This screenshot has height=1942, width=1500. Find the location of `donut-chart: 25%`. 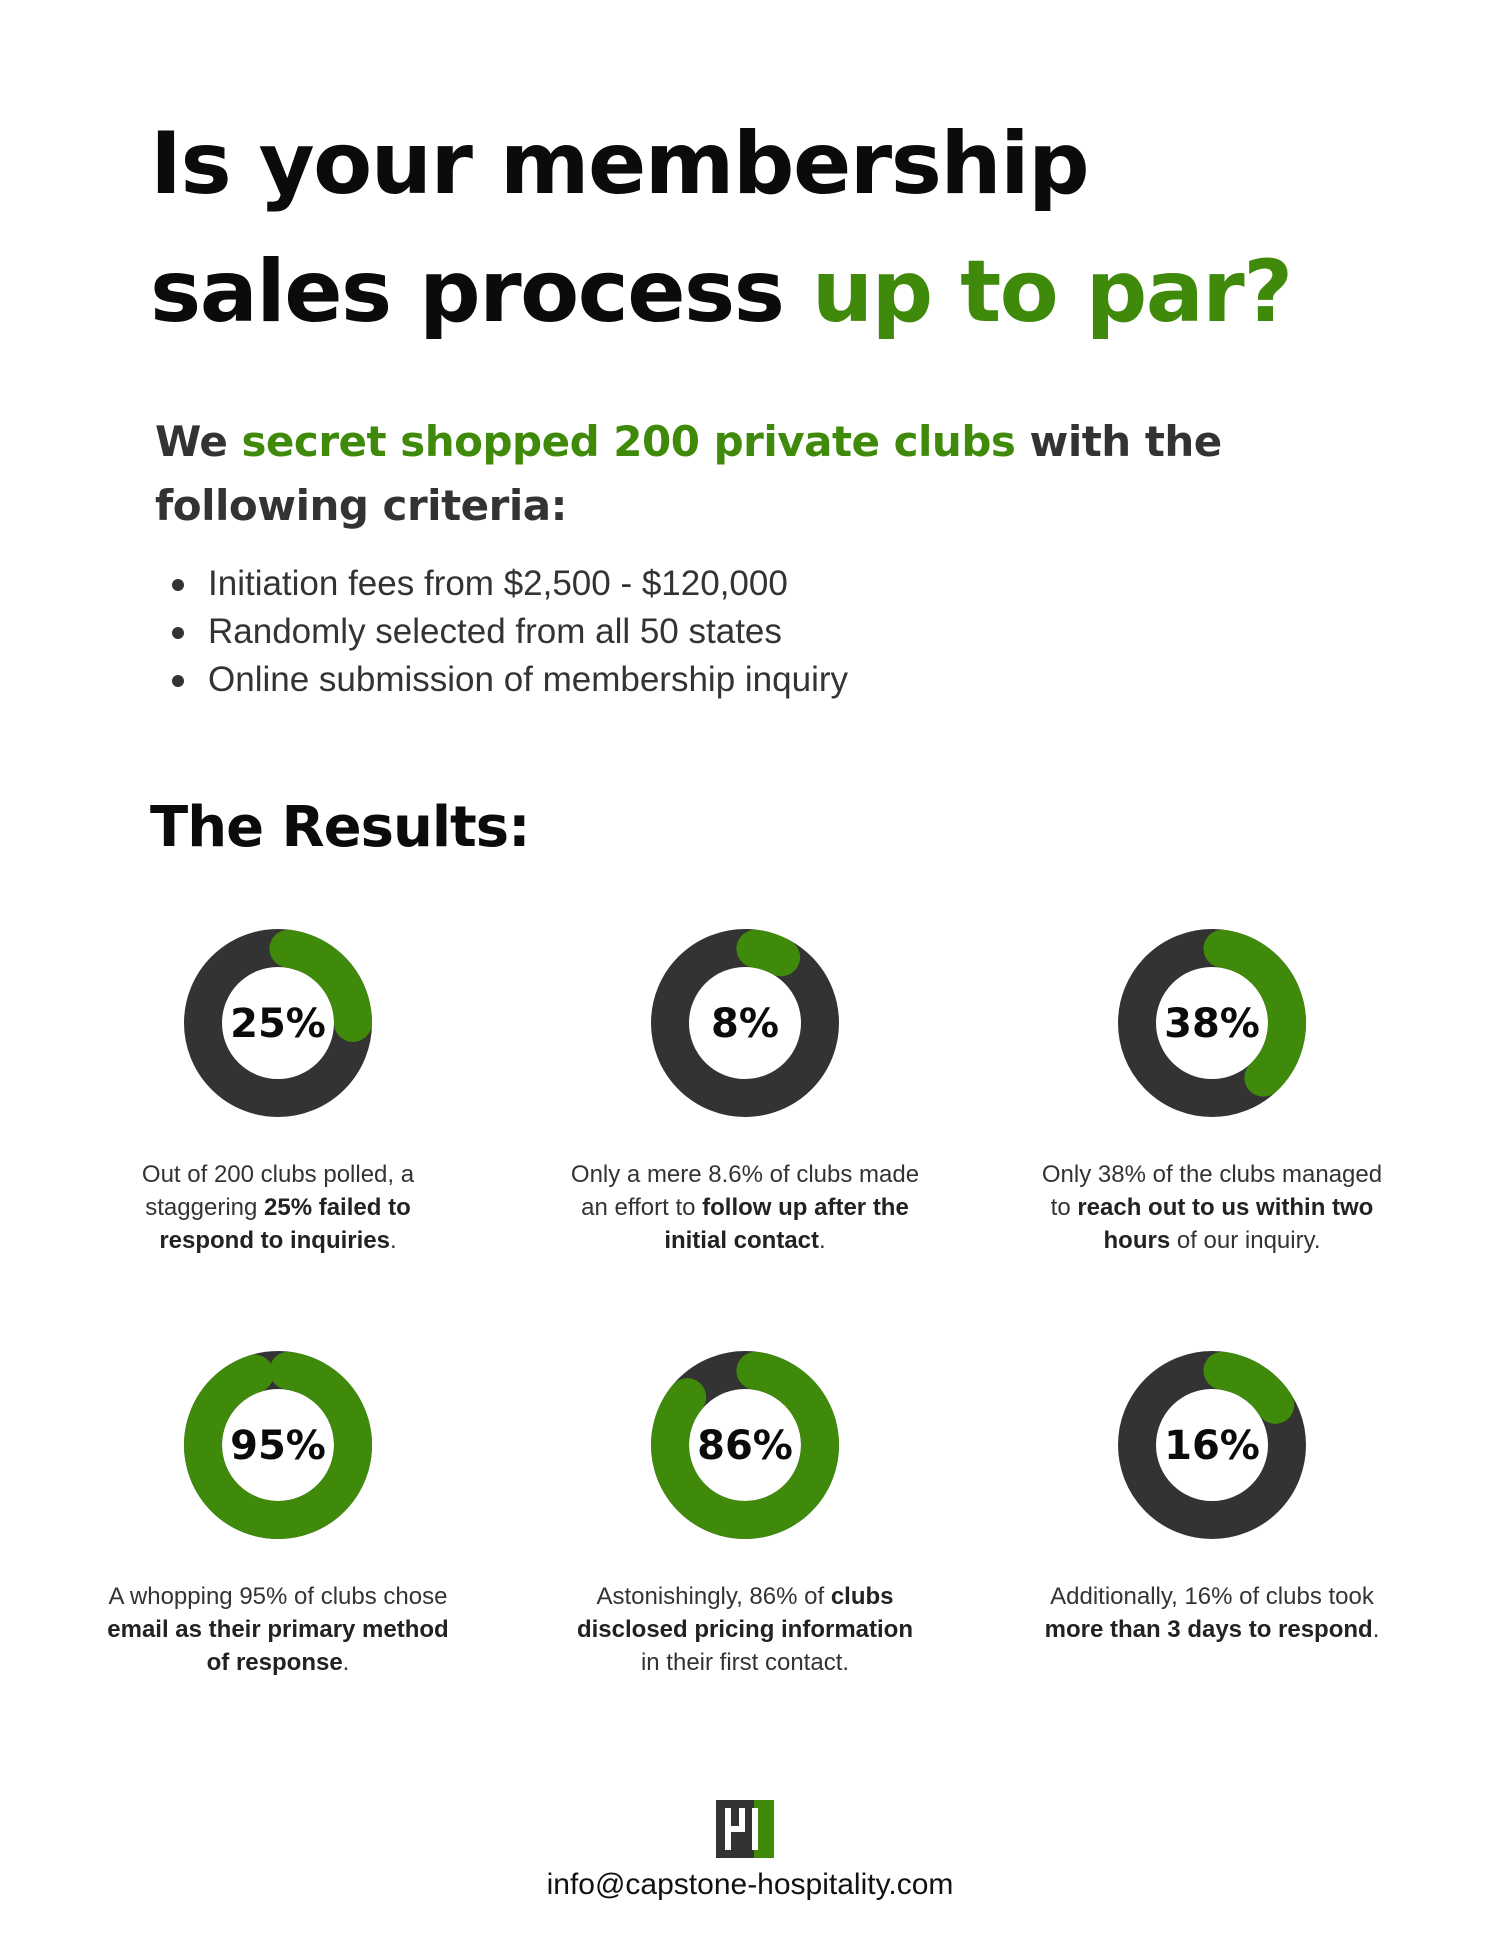

donut-chart: 25% is located at coordinates (278, 1023).